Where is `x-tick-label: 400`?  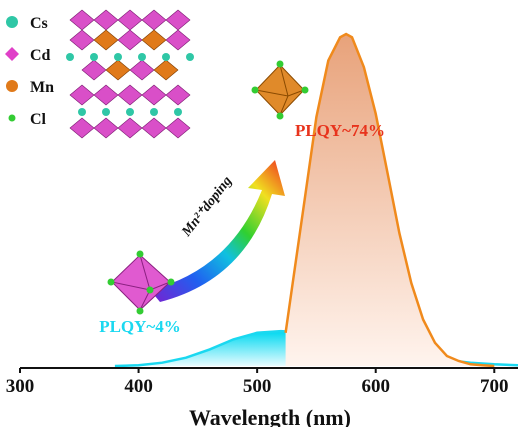 x-tick-label: 400 is located at coordinates (138, 386).